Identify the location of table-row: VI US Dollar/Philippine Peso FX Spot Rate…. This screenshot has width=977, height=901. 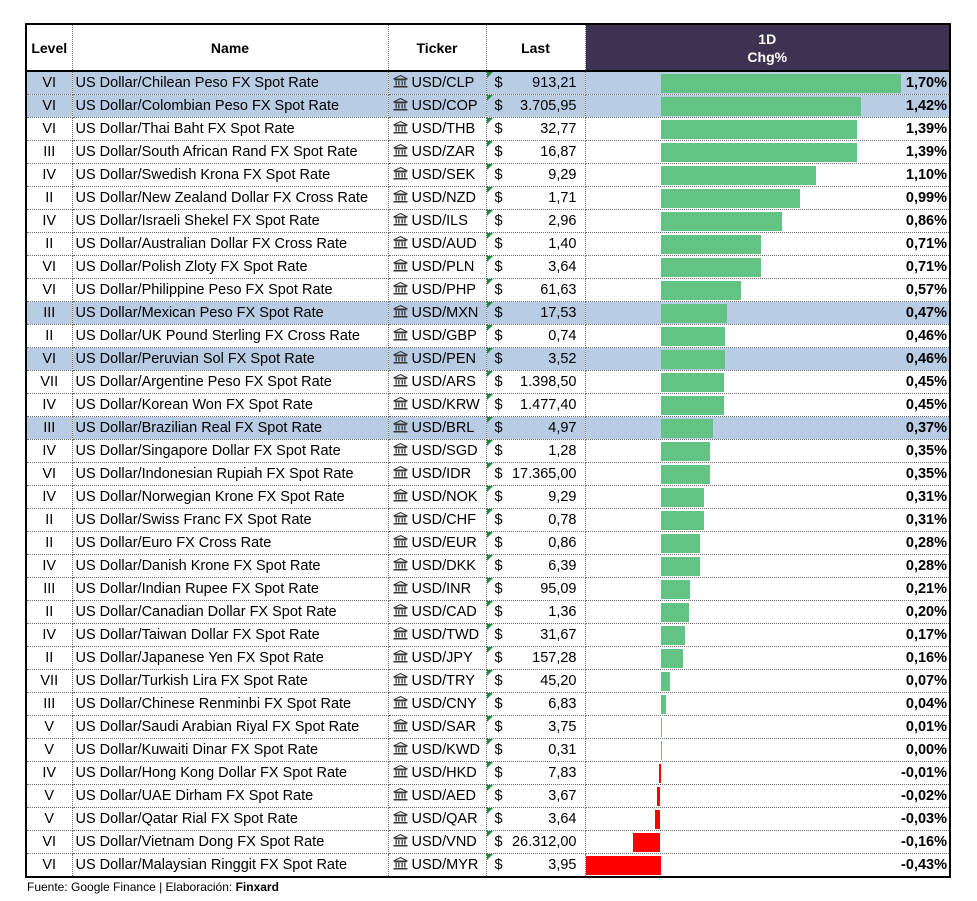
(488, 290).